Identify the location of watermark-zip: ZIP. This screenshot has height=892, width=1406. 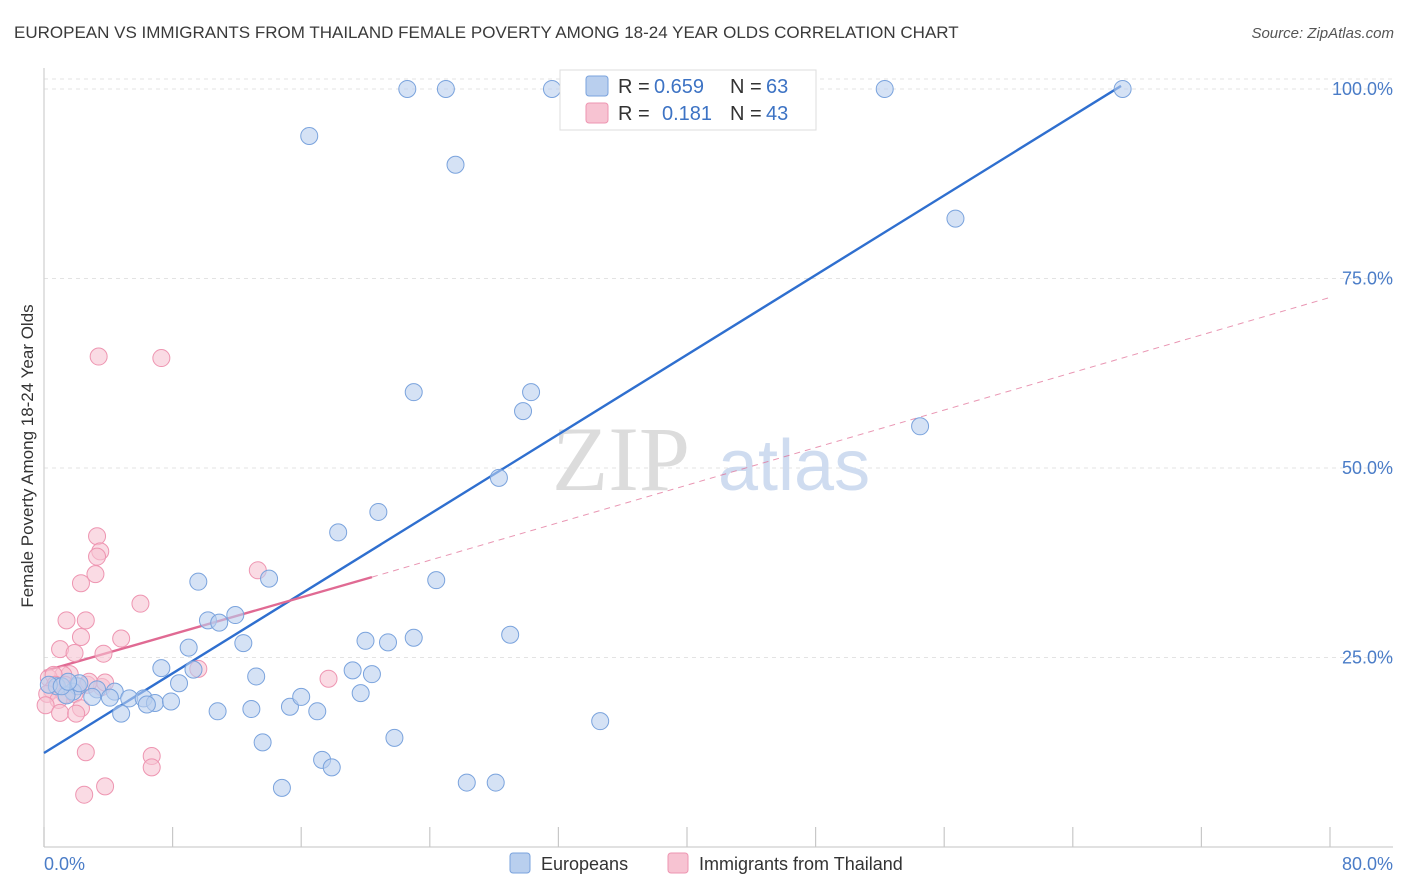
(621, 459).